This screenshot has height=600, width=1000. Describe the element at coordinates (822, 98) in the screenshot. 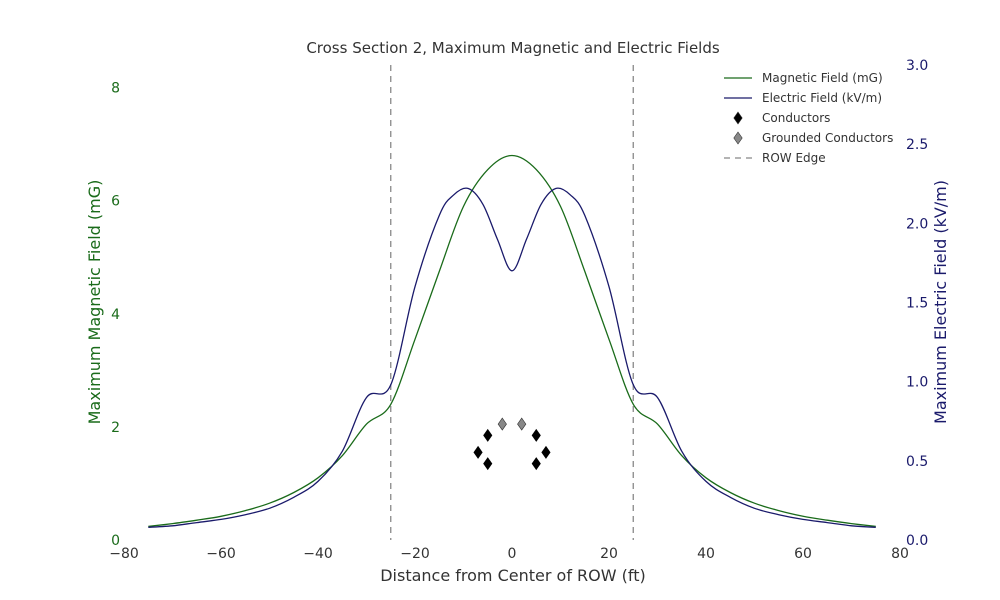

I see `legend-electric-label: Electric Field (kV/m)` at that location.